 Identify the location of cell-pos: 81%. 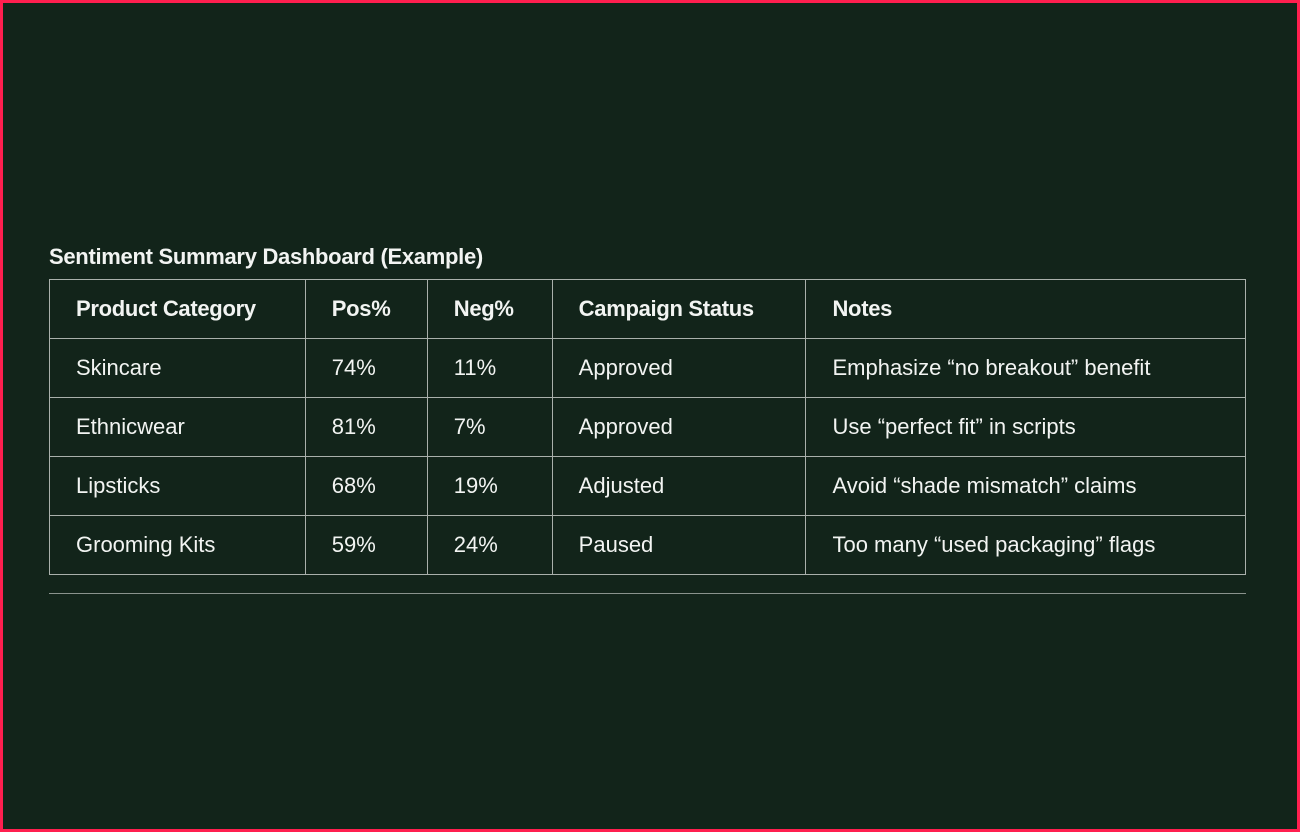
(366, 427).